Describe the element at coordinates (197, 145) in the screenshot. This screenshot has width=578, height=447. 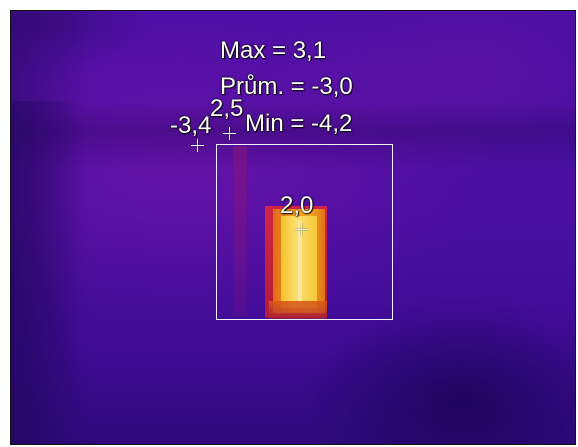
I see `spot-left-crosshair-icon` at that location.